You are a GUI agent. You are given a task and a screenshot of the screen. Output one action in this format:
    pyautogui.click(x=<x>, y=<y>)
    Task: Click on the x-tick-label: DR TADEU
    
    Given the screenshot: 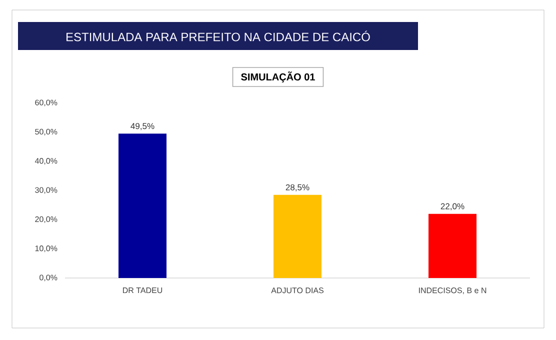 What is the action you would take?
    pyautogui.click(x=142, y=291)
    